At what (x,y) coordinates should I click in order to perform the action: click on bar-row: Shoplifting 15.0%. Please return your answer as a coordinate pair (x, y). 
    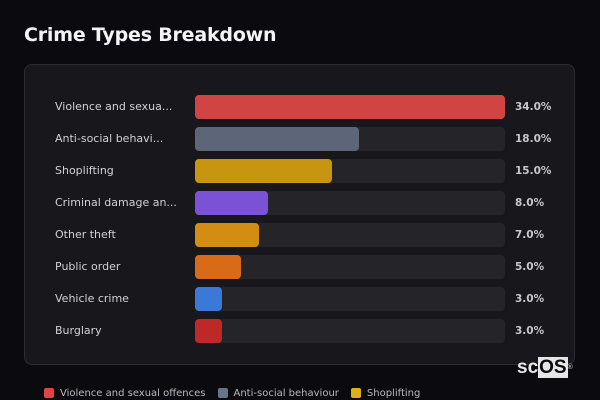
    Looking at the image, I should click on (299, 171).